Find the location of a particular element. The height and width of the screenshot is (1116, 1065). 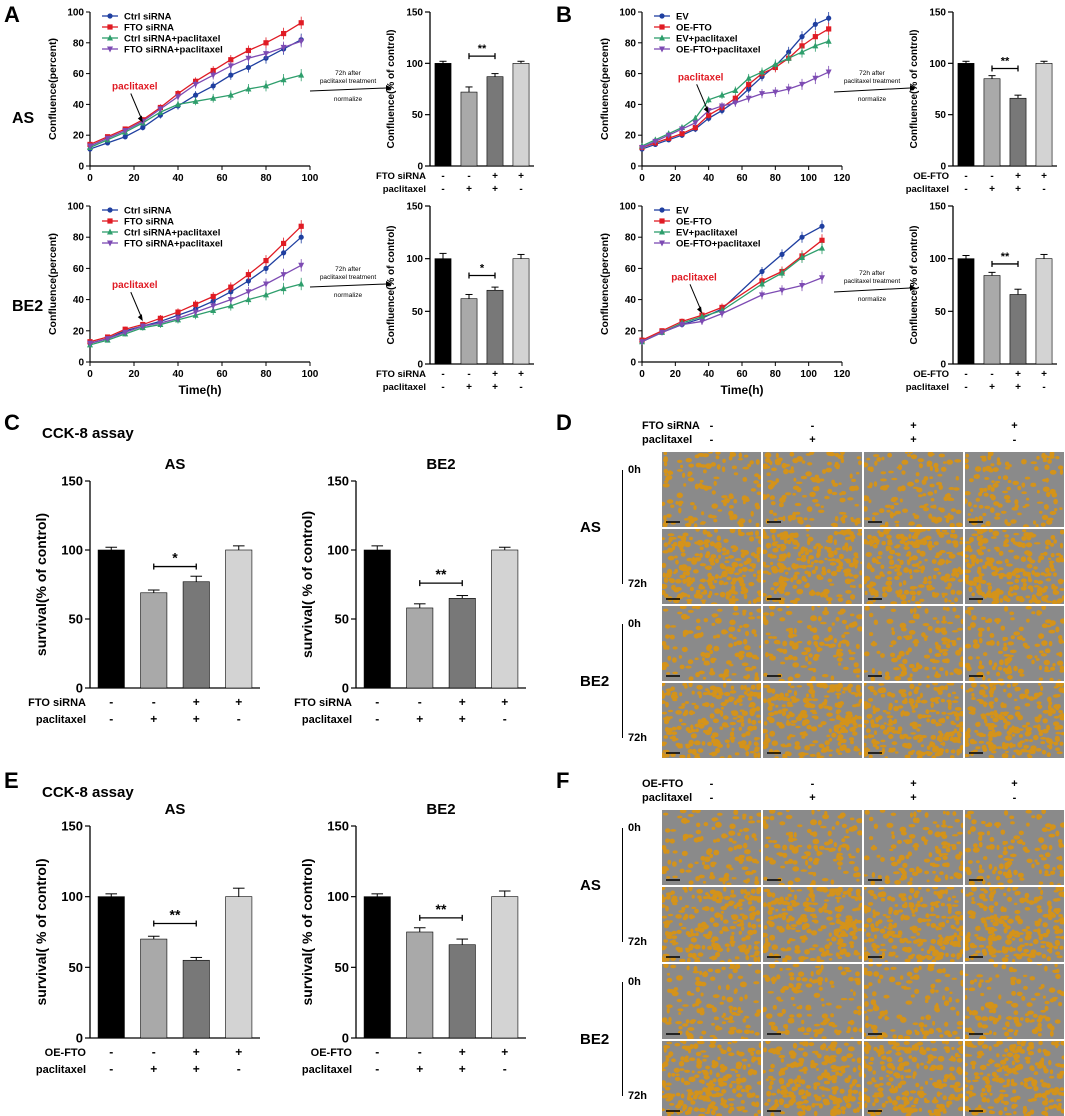

bar is located at coordinates (239, 619).